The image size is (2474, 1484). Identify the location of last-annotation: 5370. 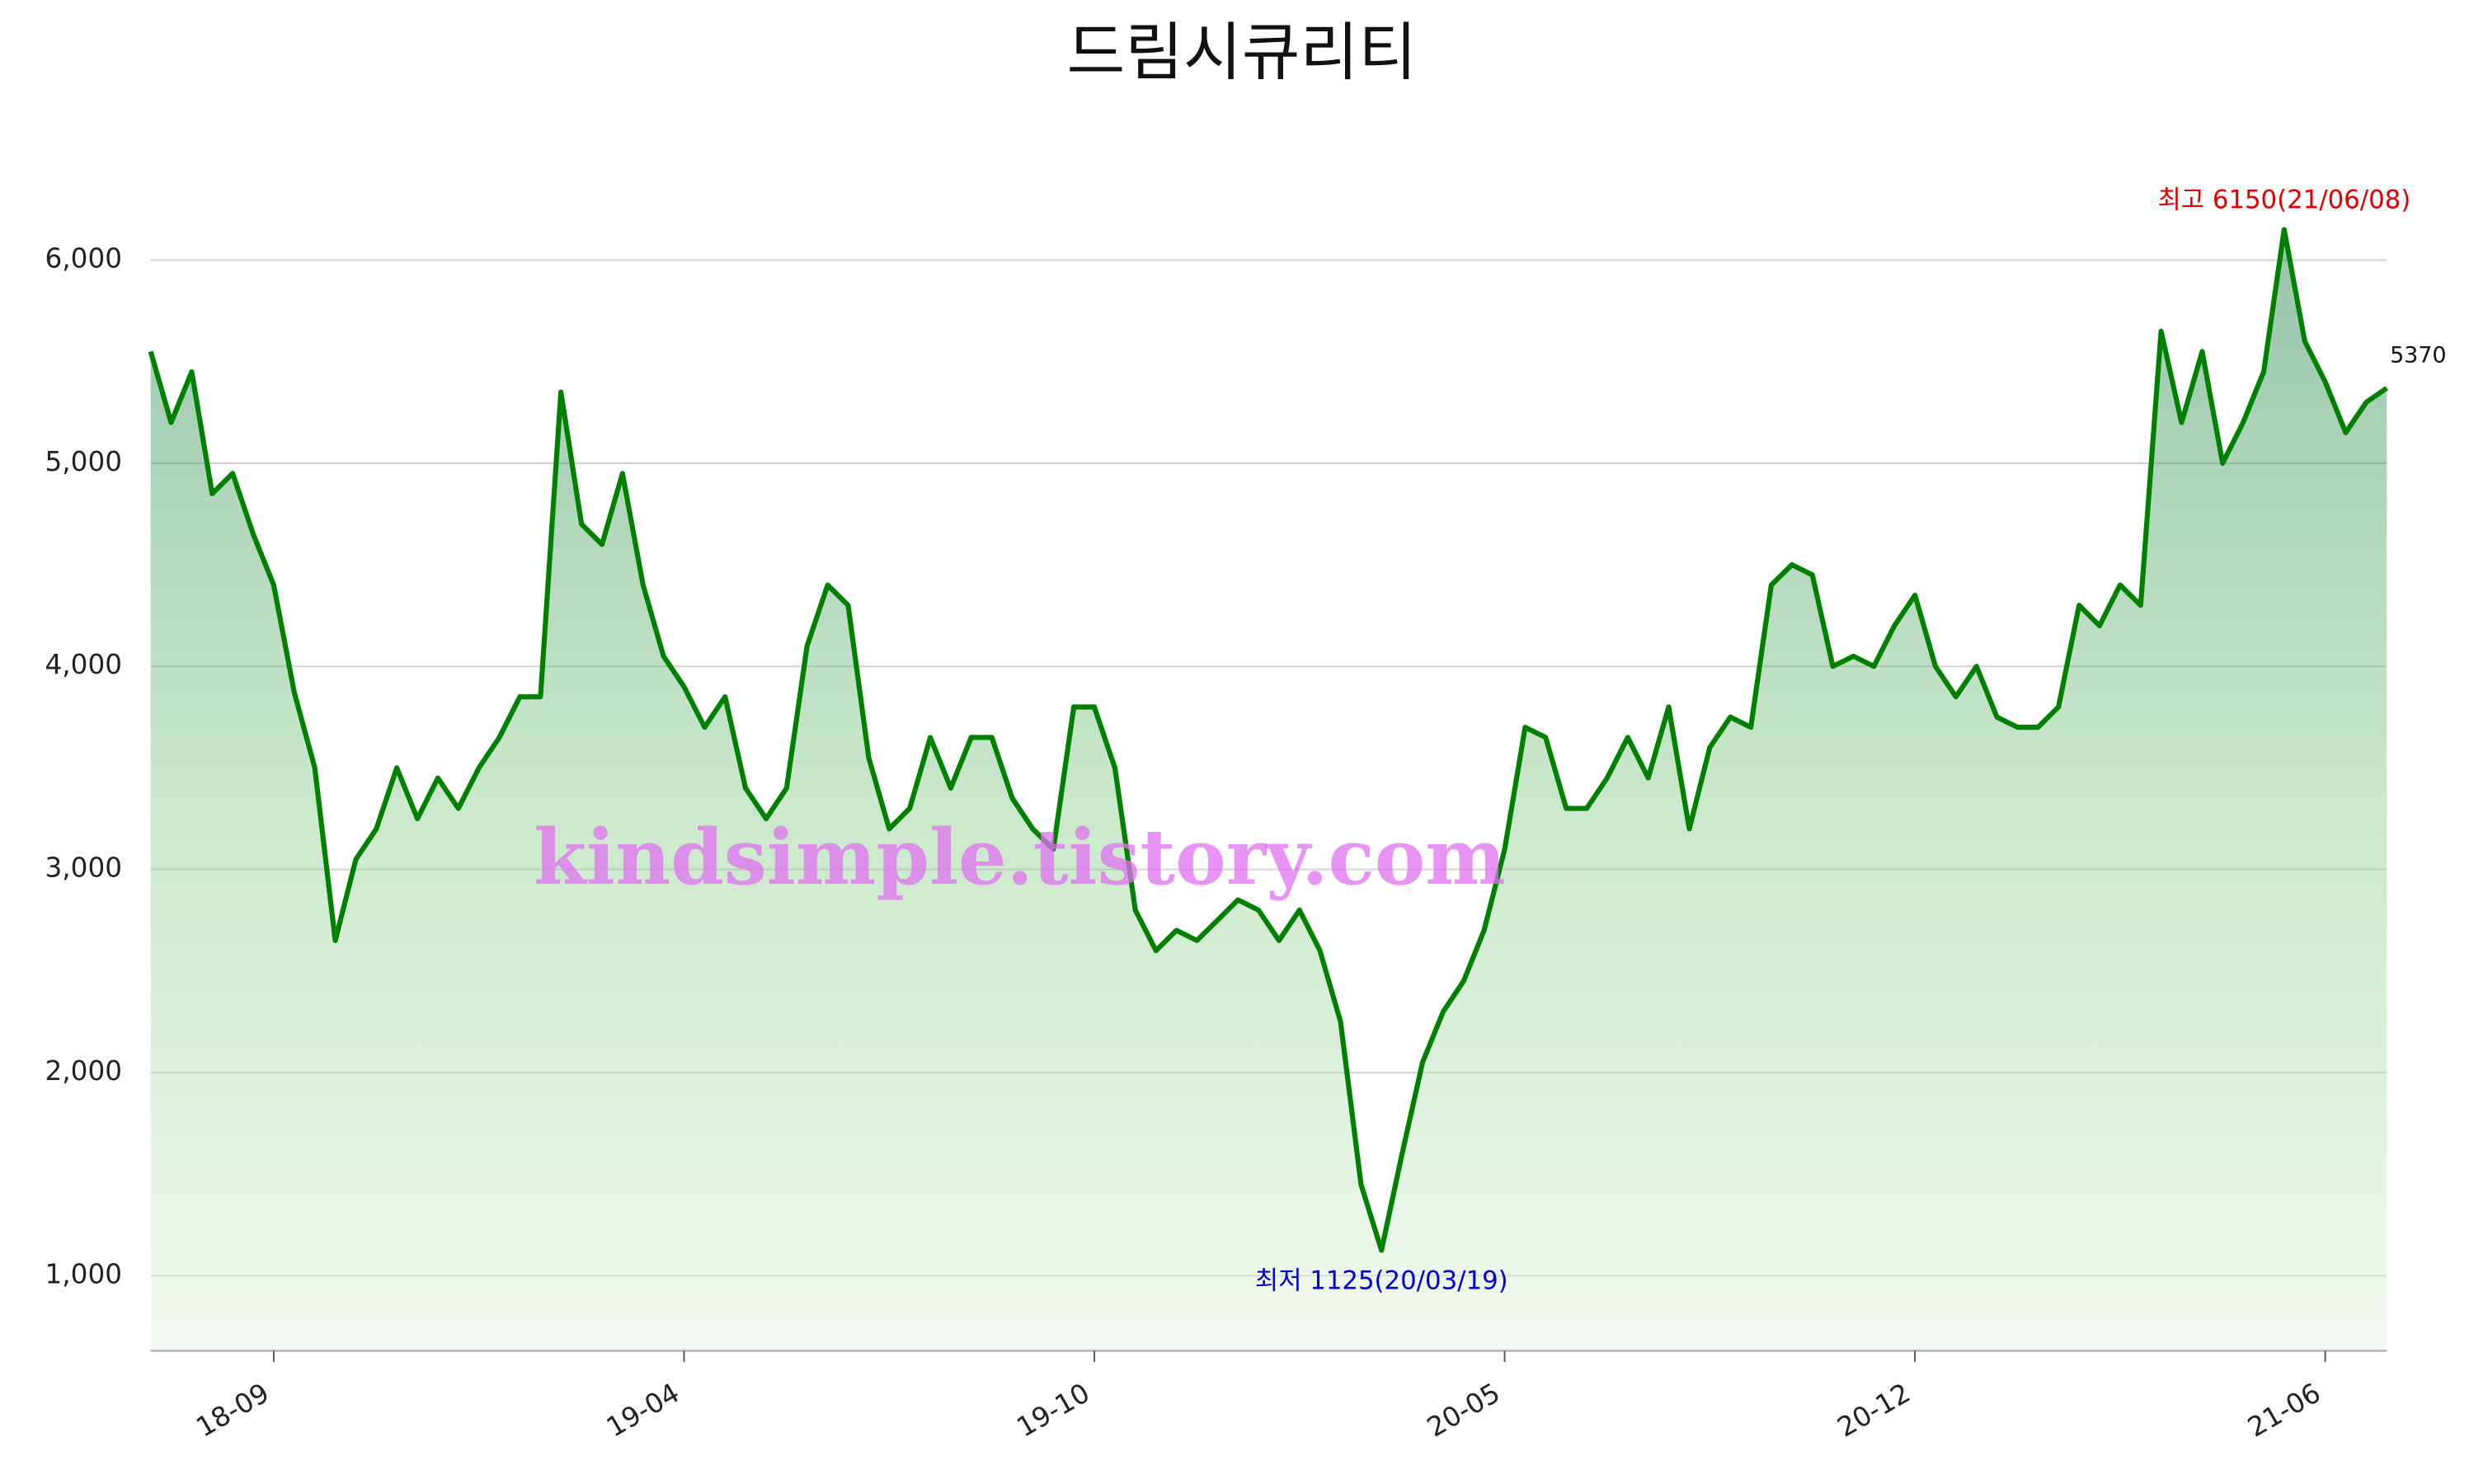
(2418, 356).